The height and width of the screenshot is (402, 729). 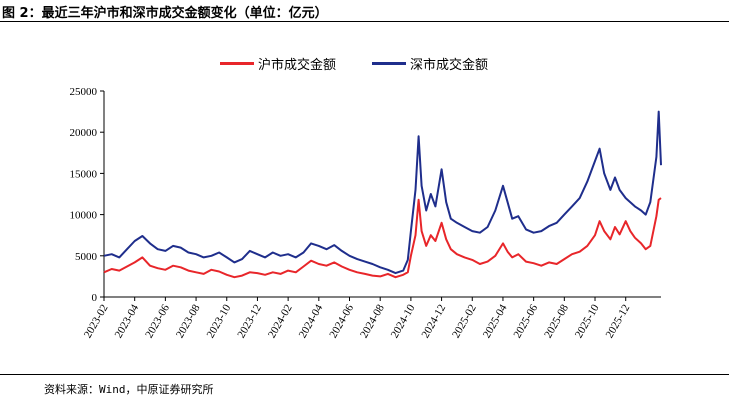 What do you see at coordinates (84, 174) in the screenshot?
I see `y-tick-label: 15000` at bounding box center [84, 174].